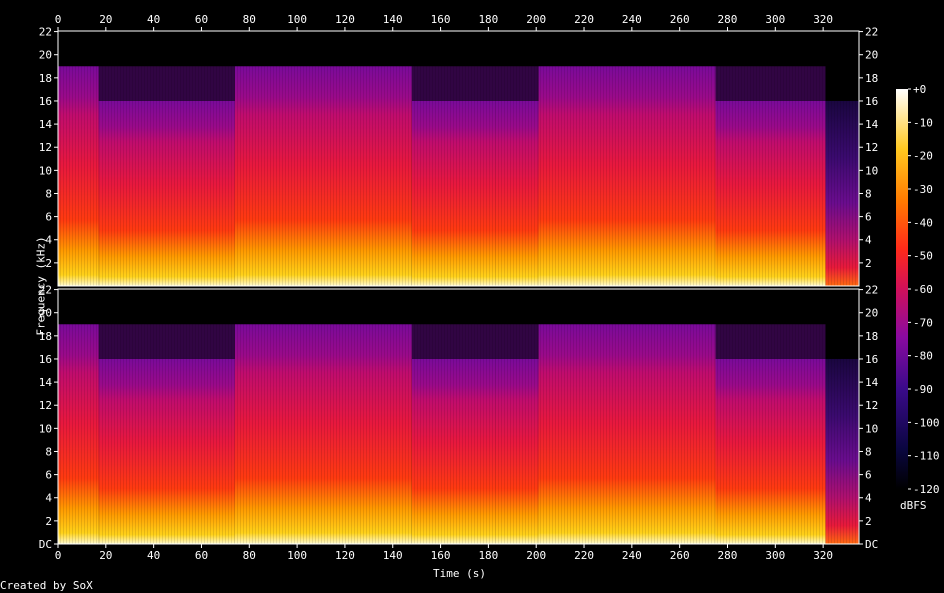  Describe the element at coordinates (488, 555) in the screenshot. I see `x-tick-label-bottom: 180` at that location.